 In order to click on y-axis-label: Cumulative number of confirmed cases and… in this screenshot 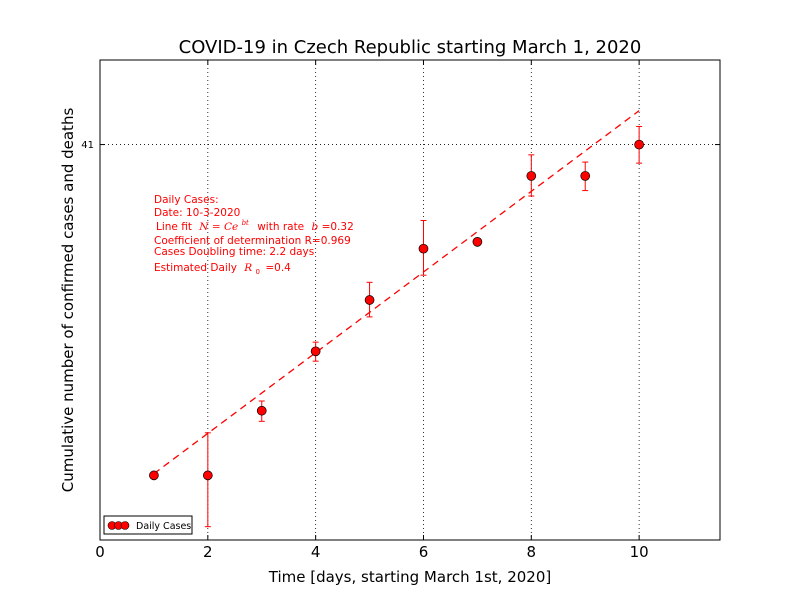, I will do `click(68, 300)`.